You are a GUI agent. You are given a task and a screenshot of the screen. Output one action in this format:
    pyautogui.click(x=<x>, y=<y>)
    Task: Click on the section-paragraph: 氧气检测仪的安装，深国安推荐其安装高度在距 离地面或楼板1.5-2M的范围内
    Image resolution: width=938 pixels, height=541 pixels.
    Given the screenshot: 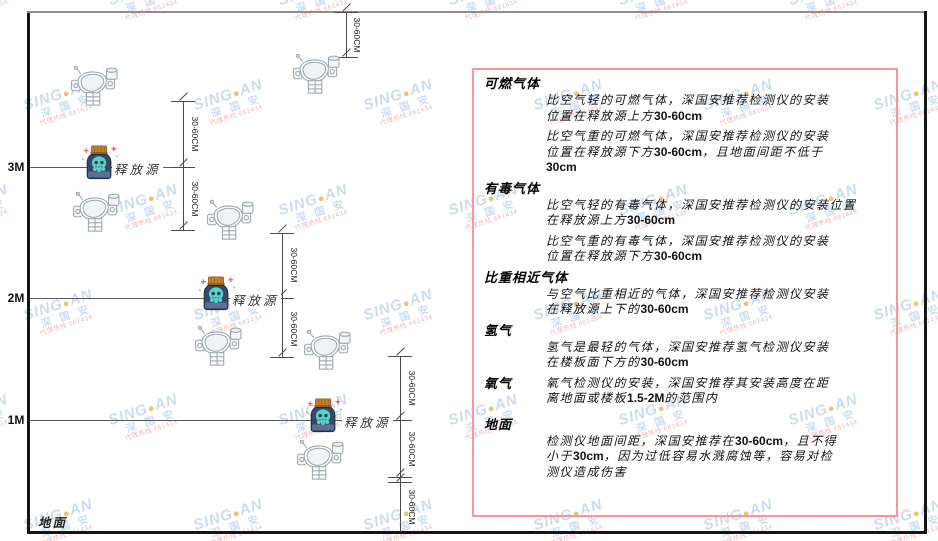 What is the action you would take?
    pyautogui.click(x=715, y=391)
    